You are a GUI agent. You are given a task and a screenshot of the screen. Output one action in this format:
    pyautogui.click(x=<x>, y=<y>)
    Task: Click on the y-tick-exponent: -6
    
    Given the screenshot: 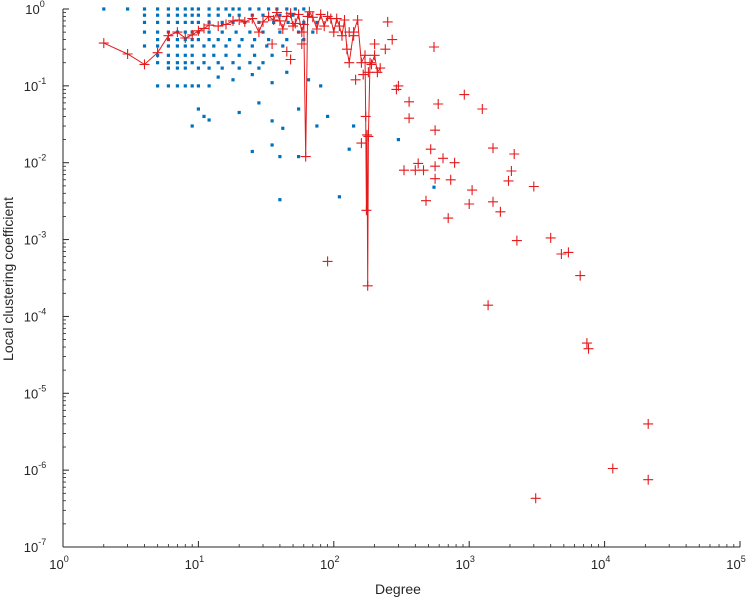 What is the action you would take?
    pyautogui.click(x=42, y=465)
    